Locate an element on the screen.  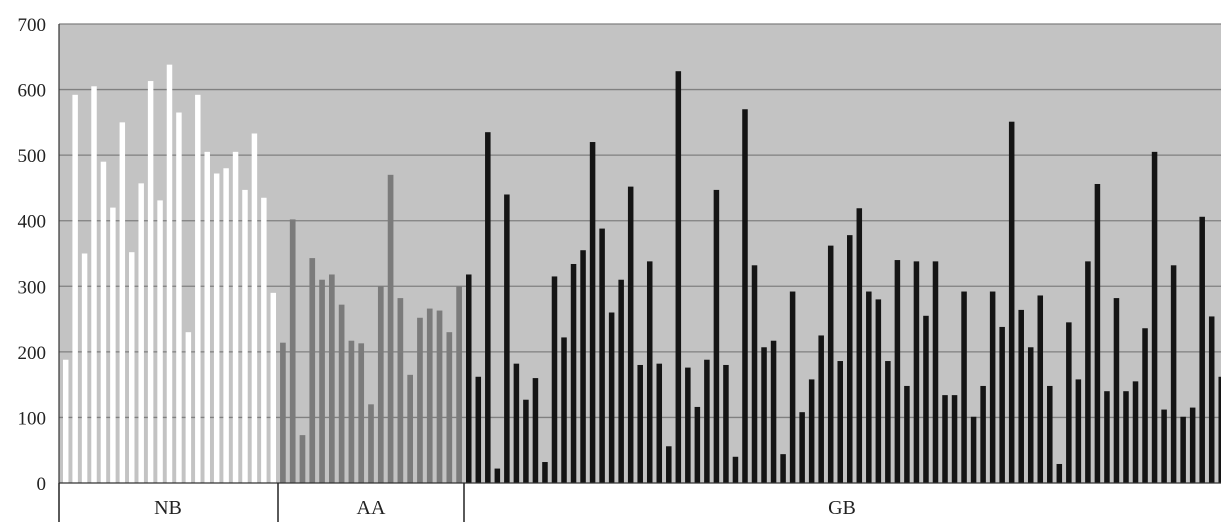
y-tick-label: 0 is located at coordinates (42, 484).